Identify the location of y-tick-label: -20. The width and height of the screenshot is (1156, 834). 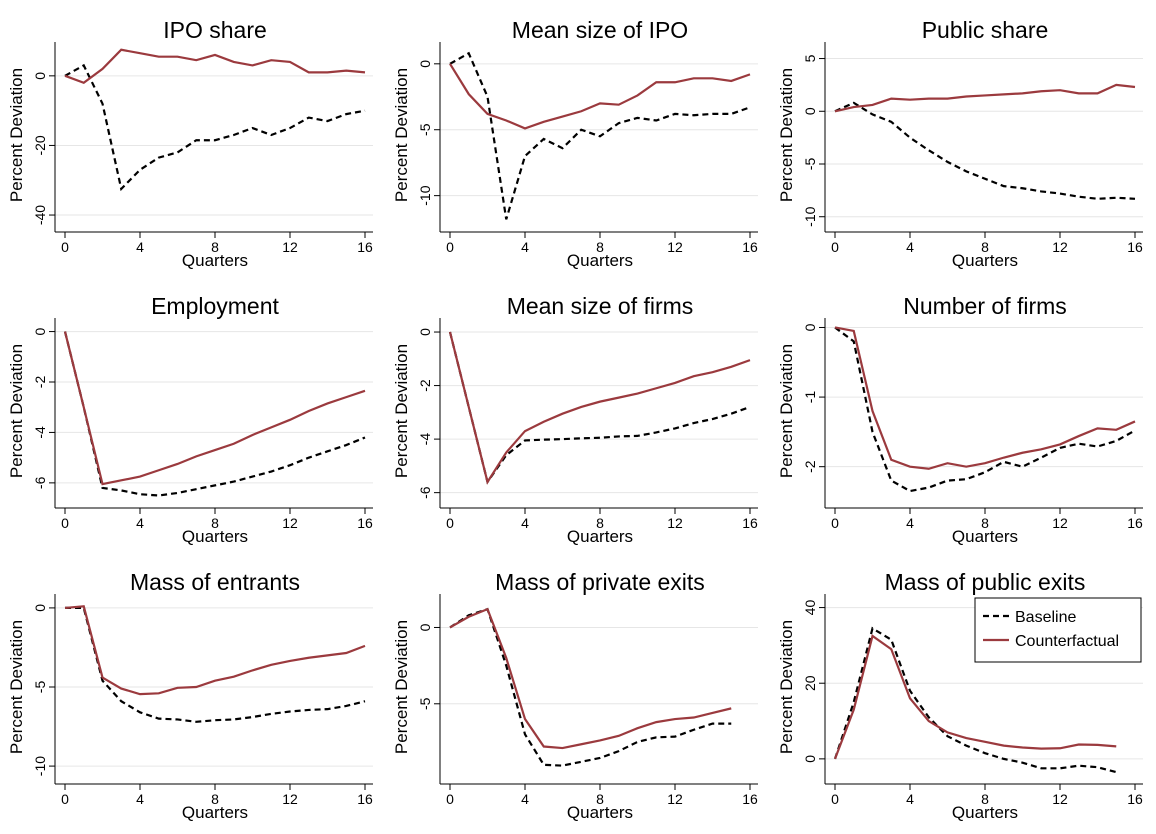
(40, 145).